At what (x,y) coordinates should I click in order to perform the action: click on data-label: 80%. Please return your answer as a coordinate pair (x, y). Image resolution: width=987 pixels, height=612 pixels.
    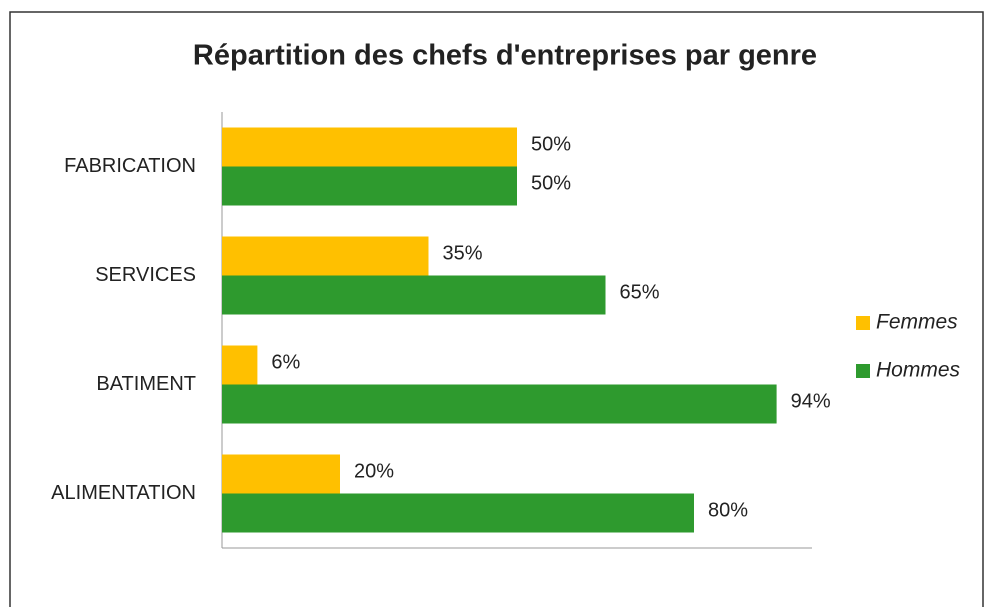
    Looking at the image, I should click on (728, 510).